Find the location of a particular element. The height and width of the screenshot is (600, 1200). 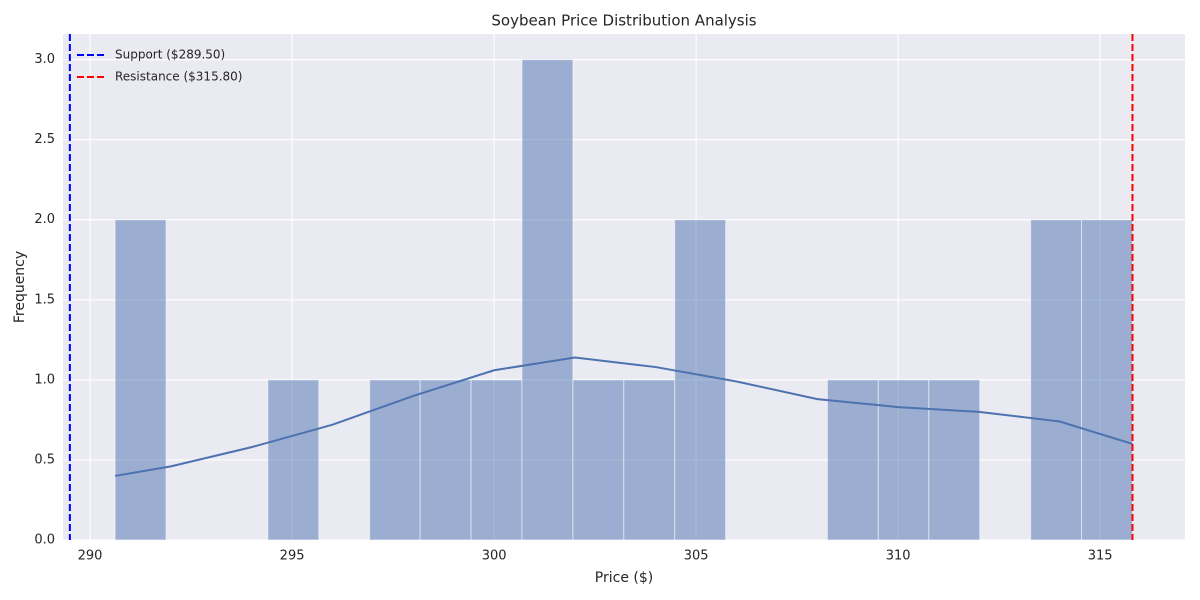

y-tick-label: 3.0 is located at coordinates (44, 59).